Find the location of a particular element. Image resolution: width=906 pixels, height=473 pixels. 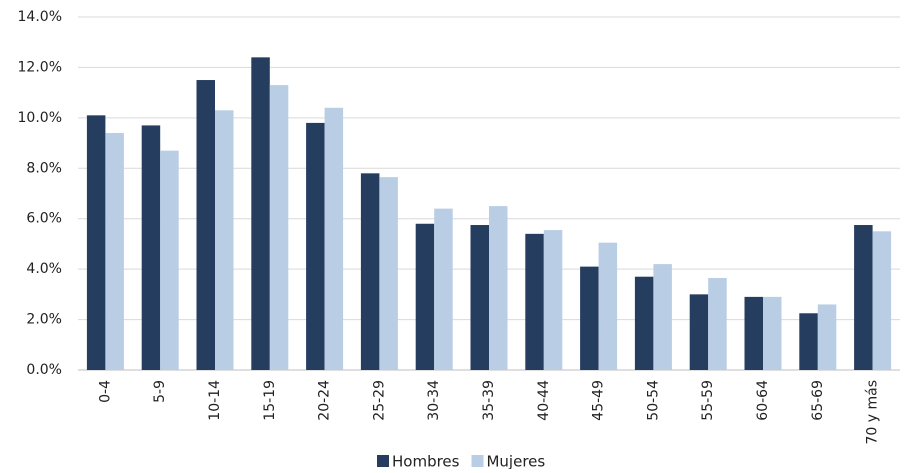

x-tick-label: 0-4 is located at coordinates (105, 391).